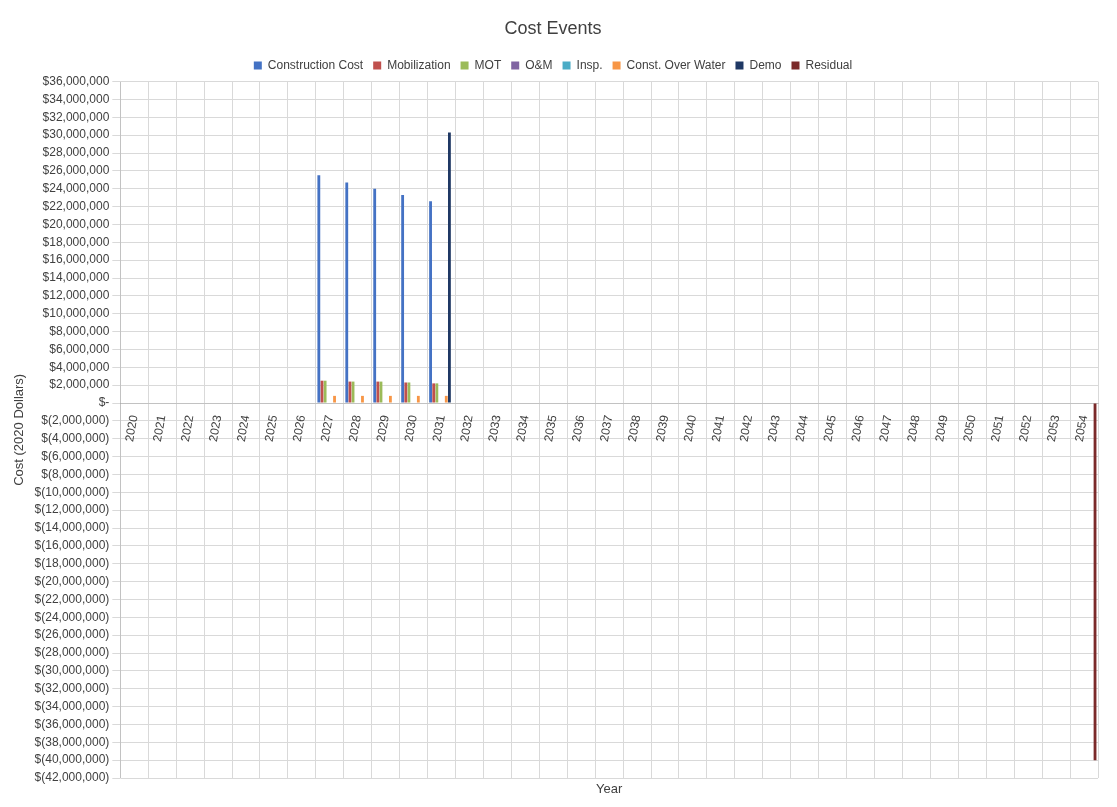  I want to click on x-tick-label: 2026, so click(299, 428).